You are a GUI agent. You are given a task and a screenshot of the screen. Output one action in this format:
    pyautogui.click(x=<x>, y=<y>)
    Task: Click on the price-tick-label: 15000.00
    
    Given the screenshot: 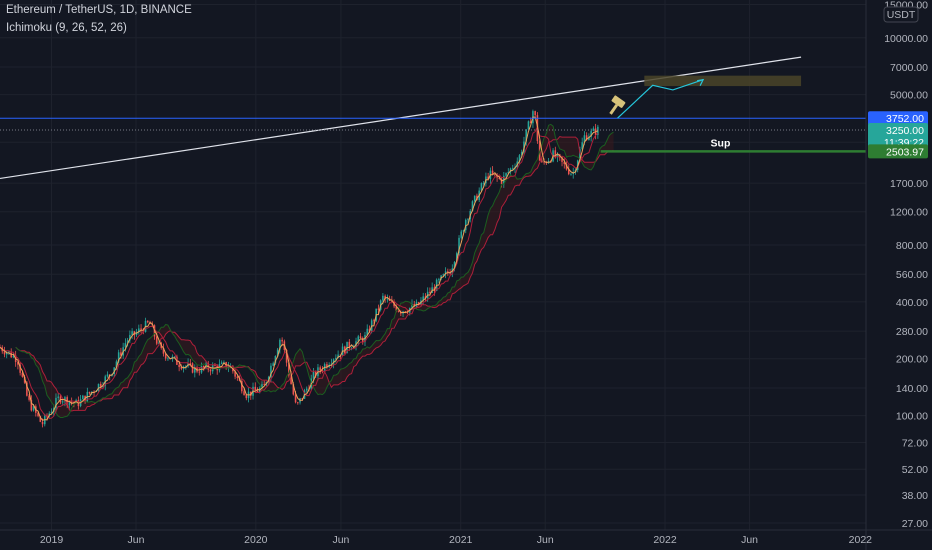 What is the action you would take?
    pyautogui.click(x=906, y=6)
    